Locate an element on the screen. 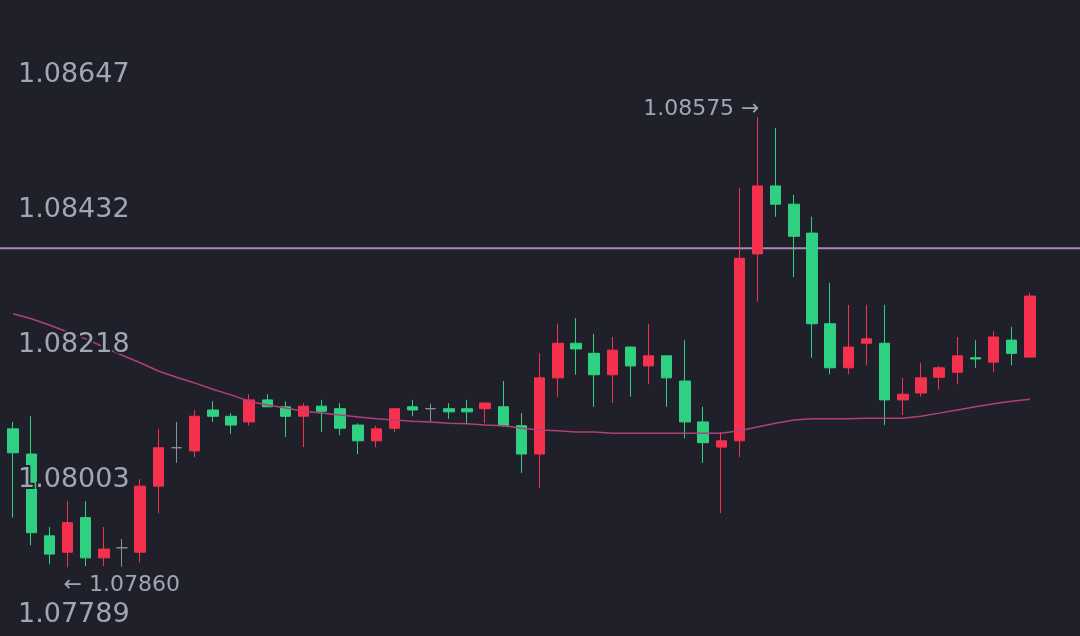 This screenshot has width=1080, height=636. y-tick-label: 1.07789 is located at coordinates (74, 612).